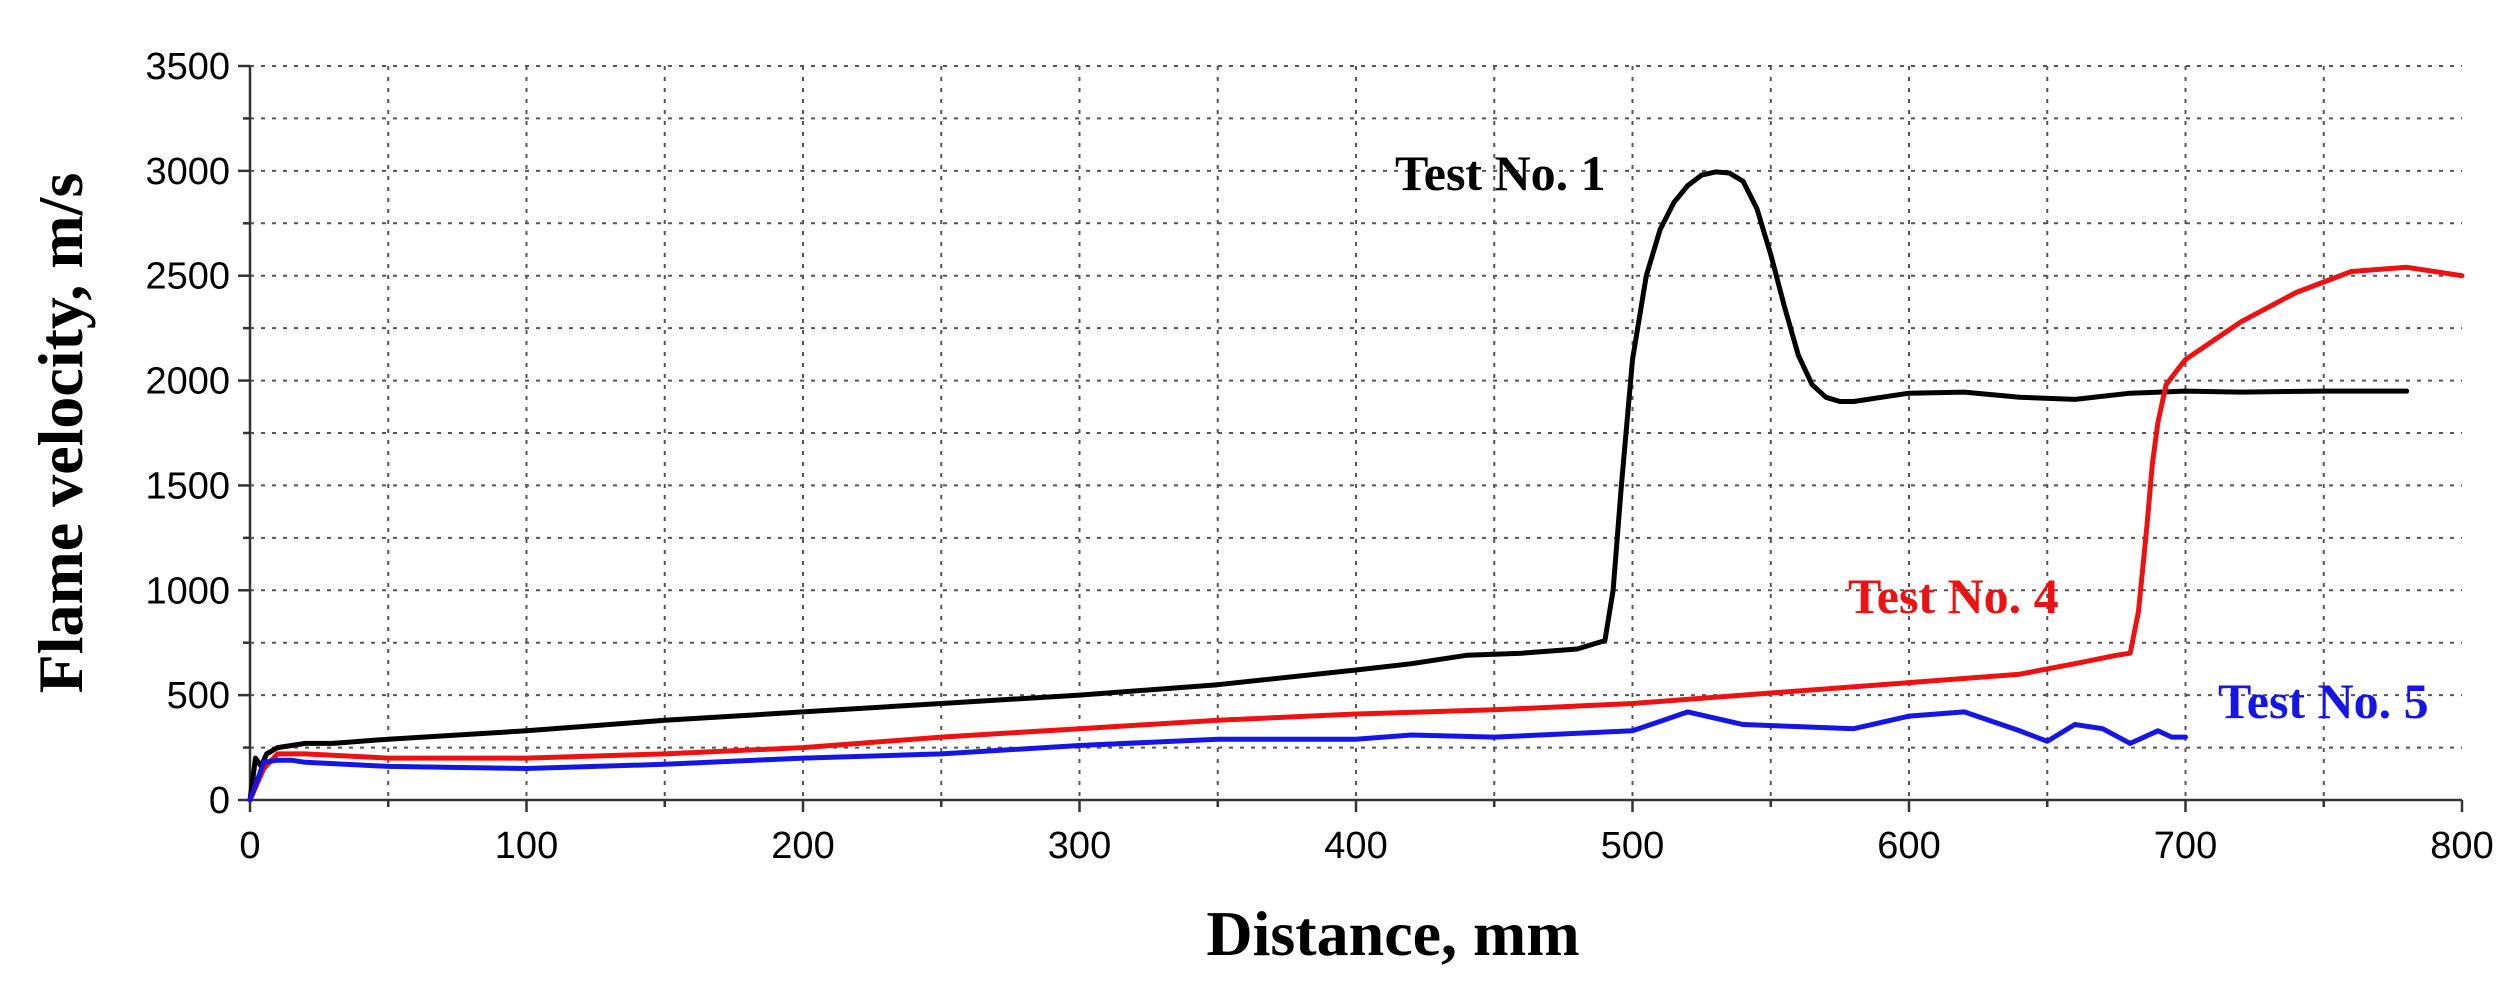  Describe the element at coordinates (187, 277) in the screenshot. I see `y-tick-label: 2500` at that location.